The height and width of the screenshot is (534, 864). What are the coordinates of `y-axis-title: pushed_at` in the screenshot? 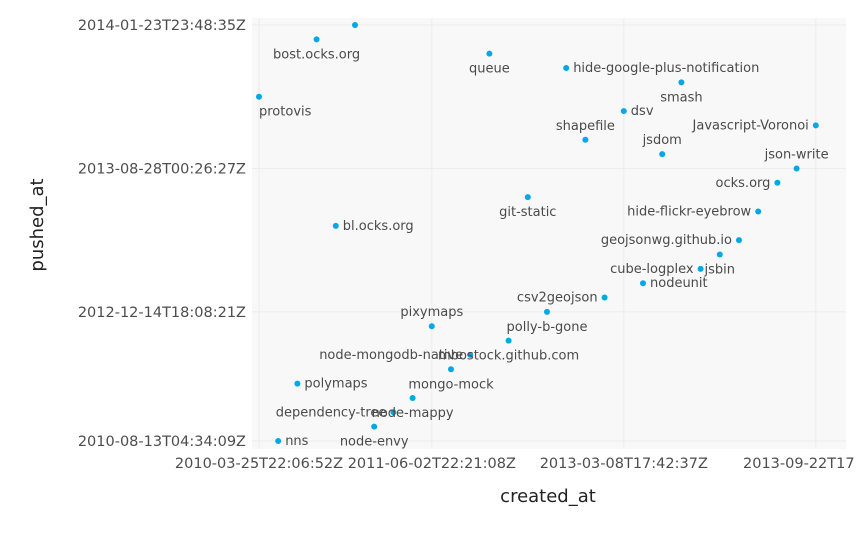 It's located at (37, 224).